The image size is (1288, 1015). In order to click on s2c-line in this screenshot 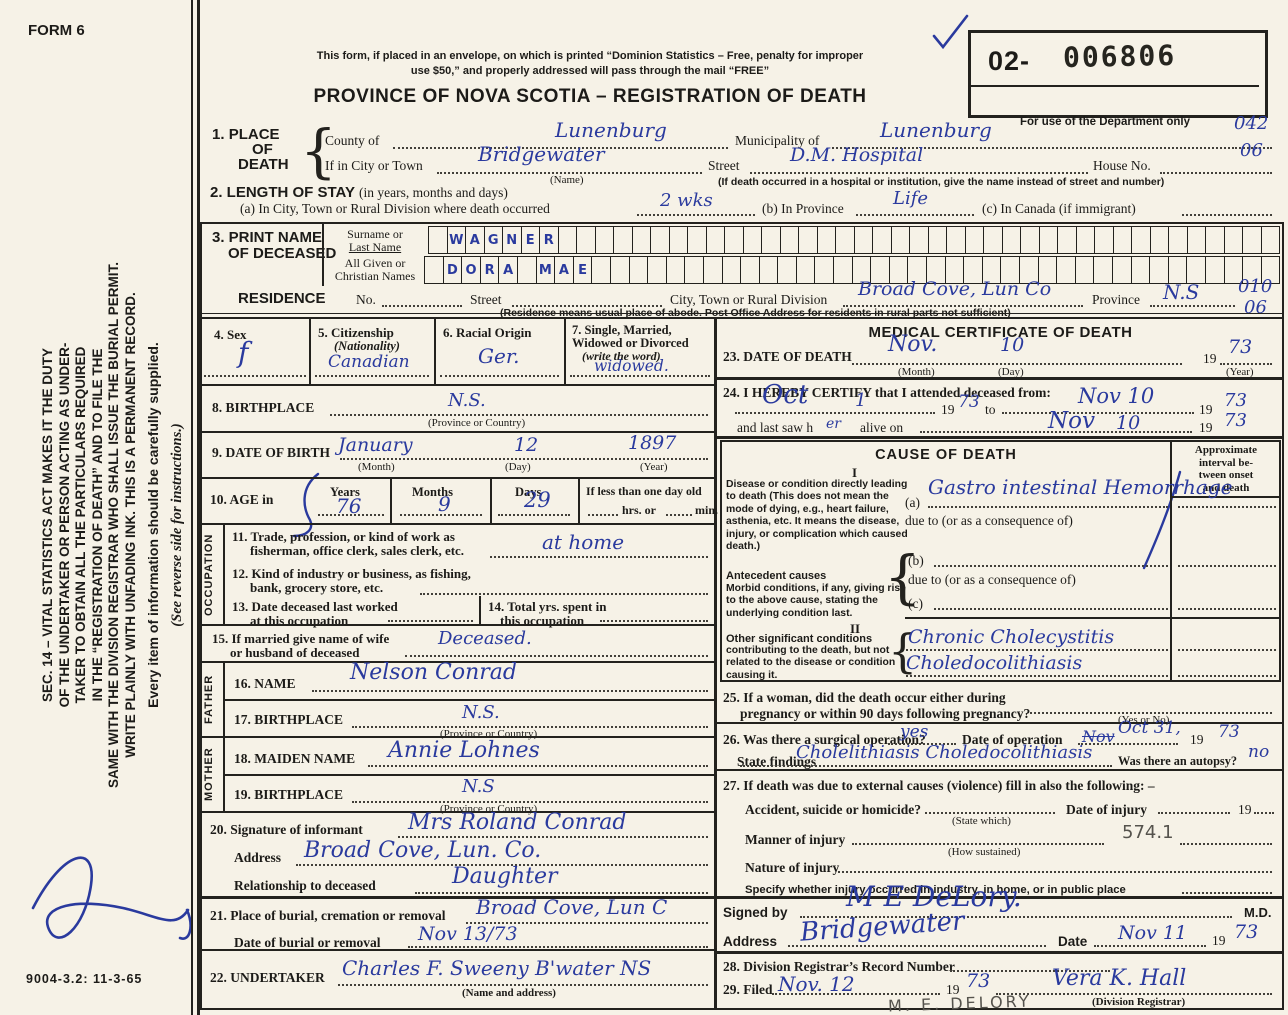, I will do `click(1227, 215)`.